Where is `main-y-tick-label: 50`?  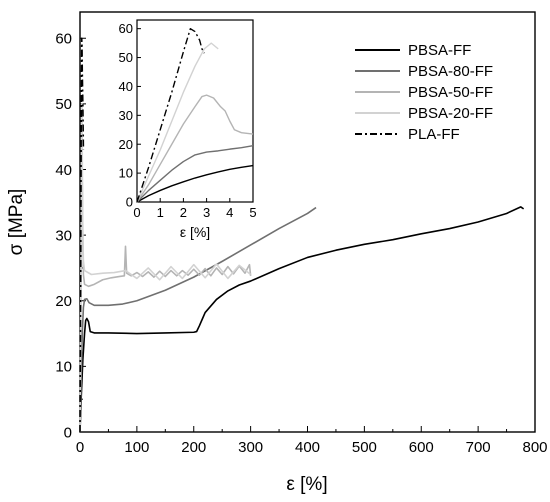 main-y-tick-label: 50 is located at coordinates (63, 104).